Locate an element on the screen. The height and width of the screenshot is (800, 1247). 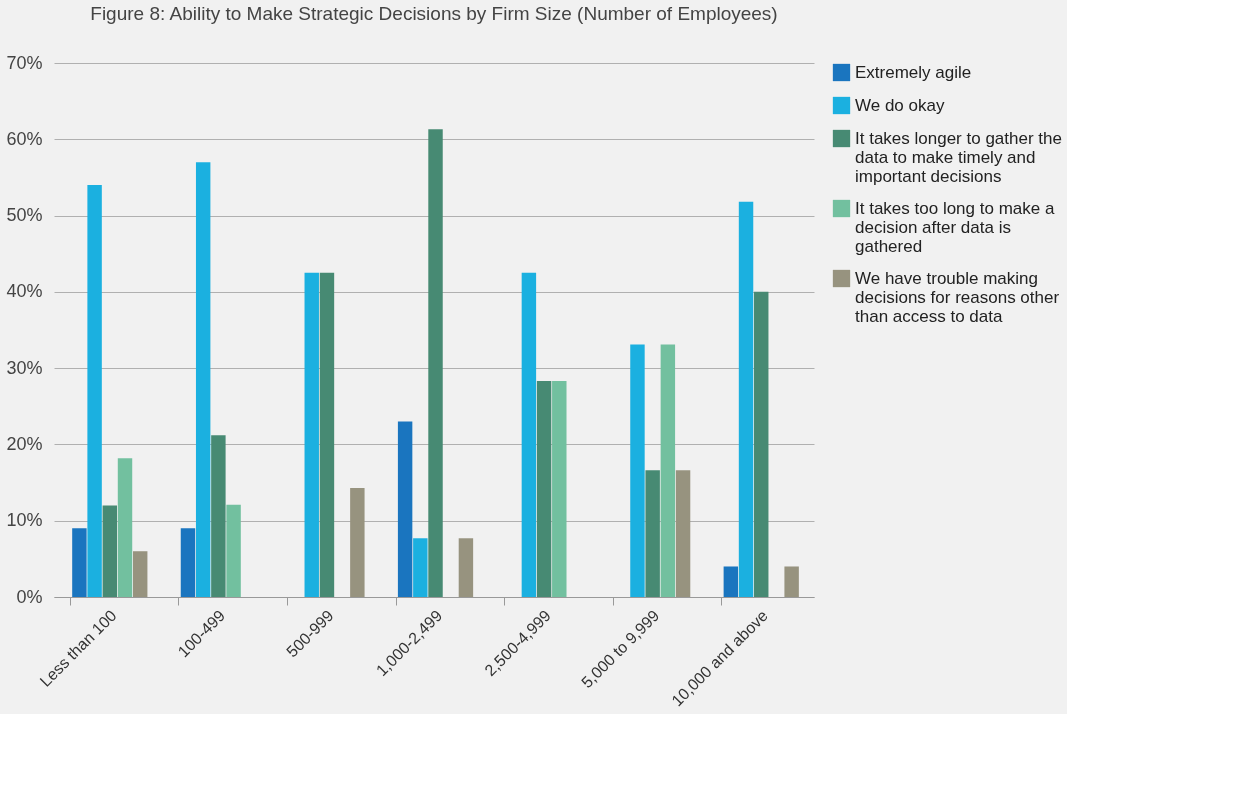
y-tick-label: 50% is located at coordinates (24, 215).